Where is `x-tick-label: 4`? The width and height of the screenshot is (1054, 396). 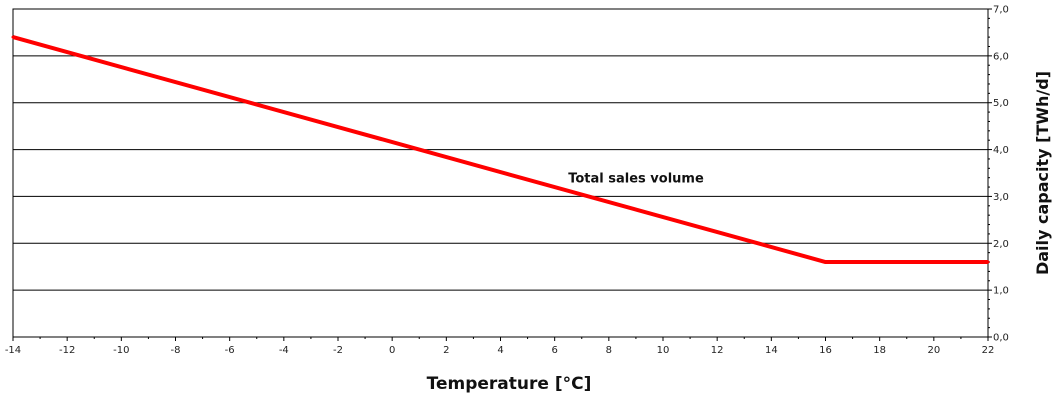
x-tick-label: 4 is located at coordinates (500, 350).